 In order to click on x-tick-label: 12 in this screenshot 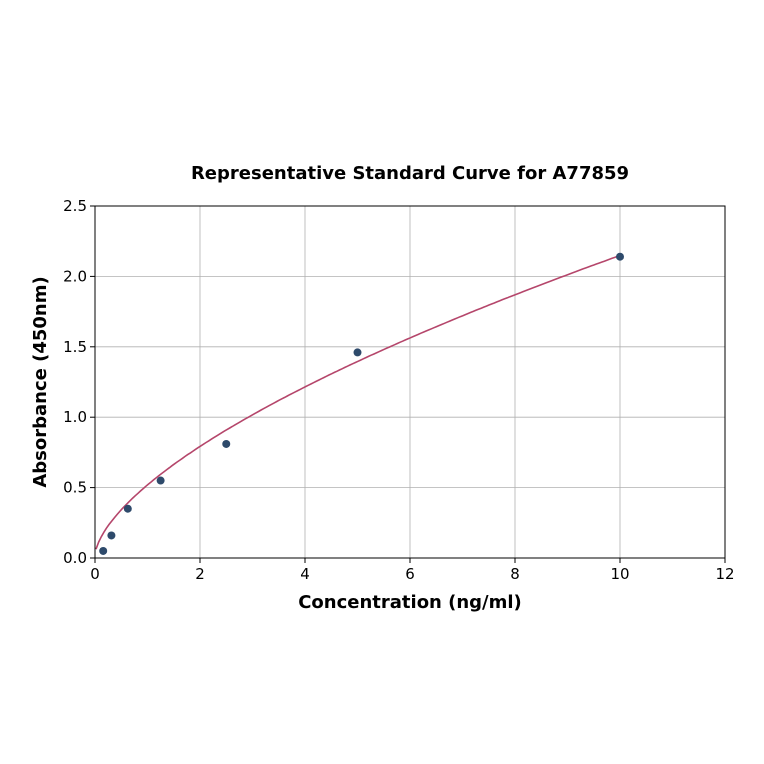, I will do `click(724, 574)`.